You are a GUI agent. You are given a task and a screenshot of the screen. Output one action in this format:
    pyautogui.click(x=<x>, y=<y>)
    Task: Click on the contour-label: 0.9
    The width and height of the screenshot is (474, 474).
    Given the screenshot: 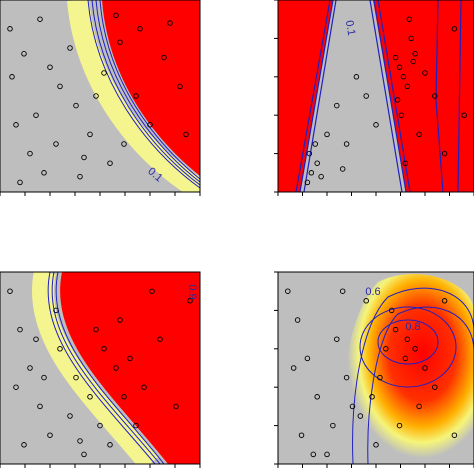 What is the action you would take?
    pyautogui.click(x=192, y=291)
    